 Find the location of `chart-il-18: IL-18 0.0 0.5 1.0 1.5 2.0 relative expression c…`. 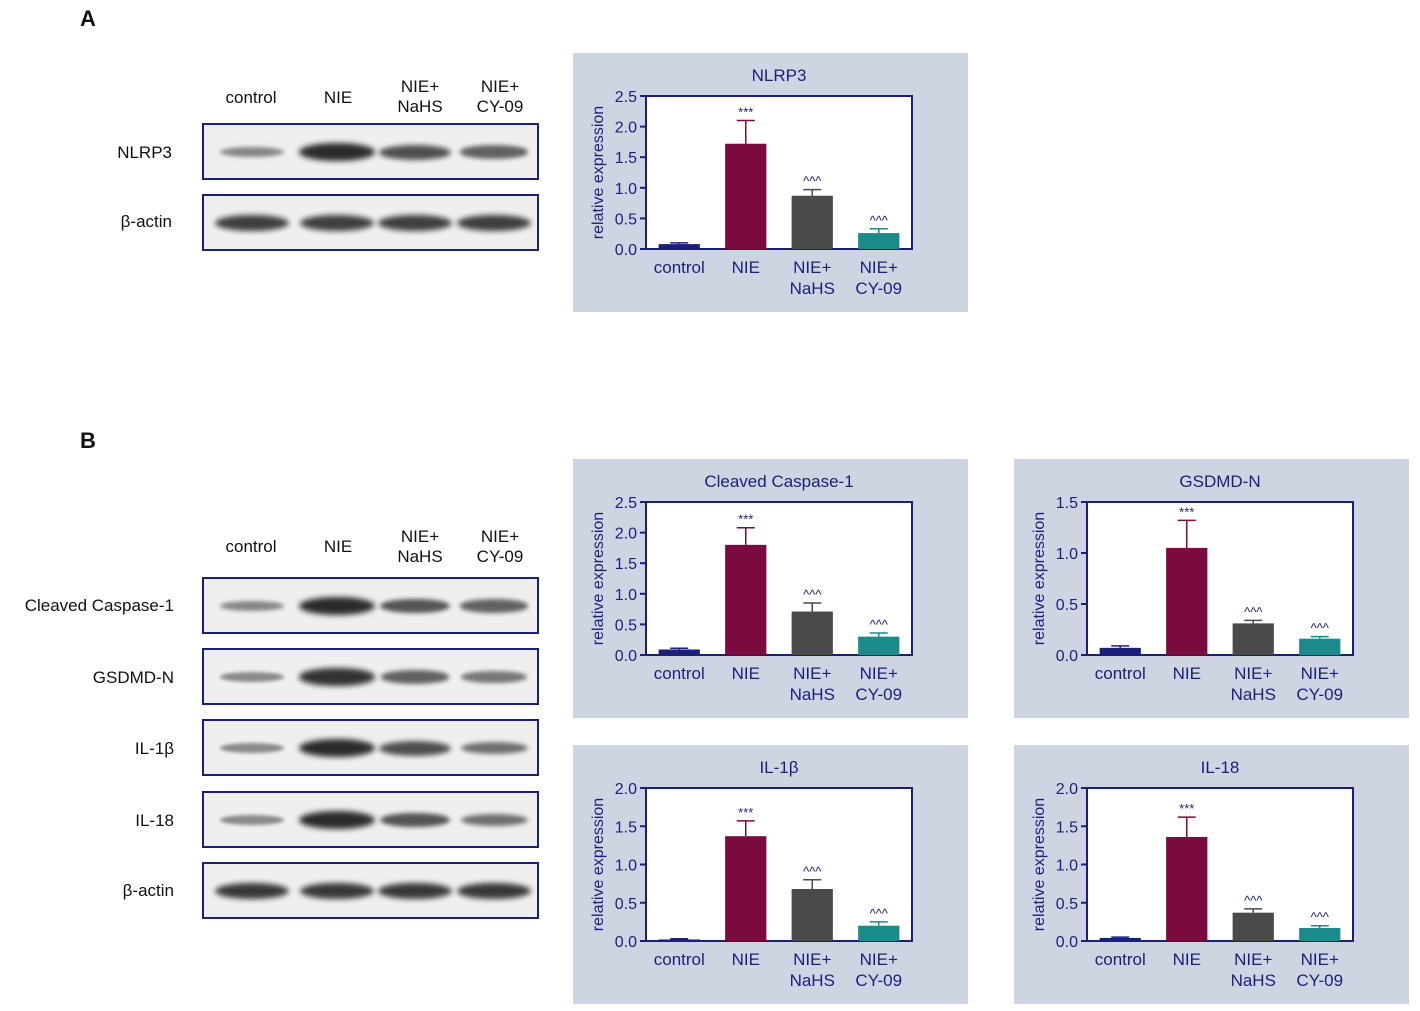

chart-il-18: IL-18 0.0 0.5 1.0 1.5 2.0 relative expression c… is located at coordinates (1211, 874).